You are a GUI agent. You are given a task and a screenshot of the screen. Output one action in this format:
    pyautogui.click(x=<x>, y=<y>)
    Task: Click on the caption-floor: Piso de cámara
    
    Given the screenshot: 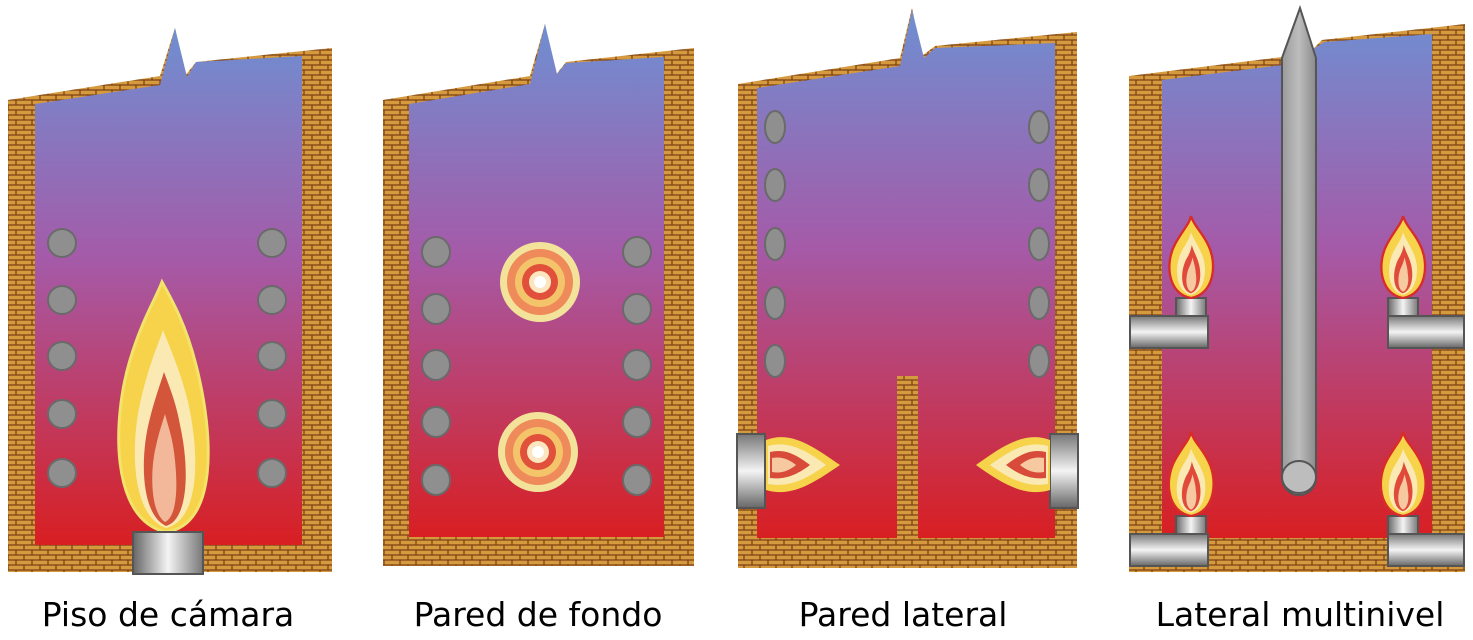 What is the action you would take?
    pyautogui.click(x=168, y=614)
    